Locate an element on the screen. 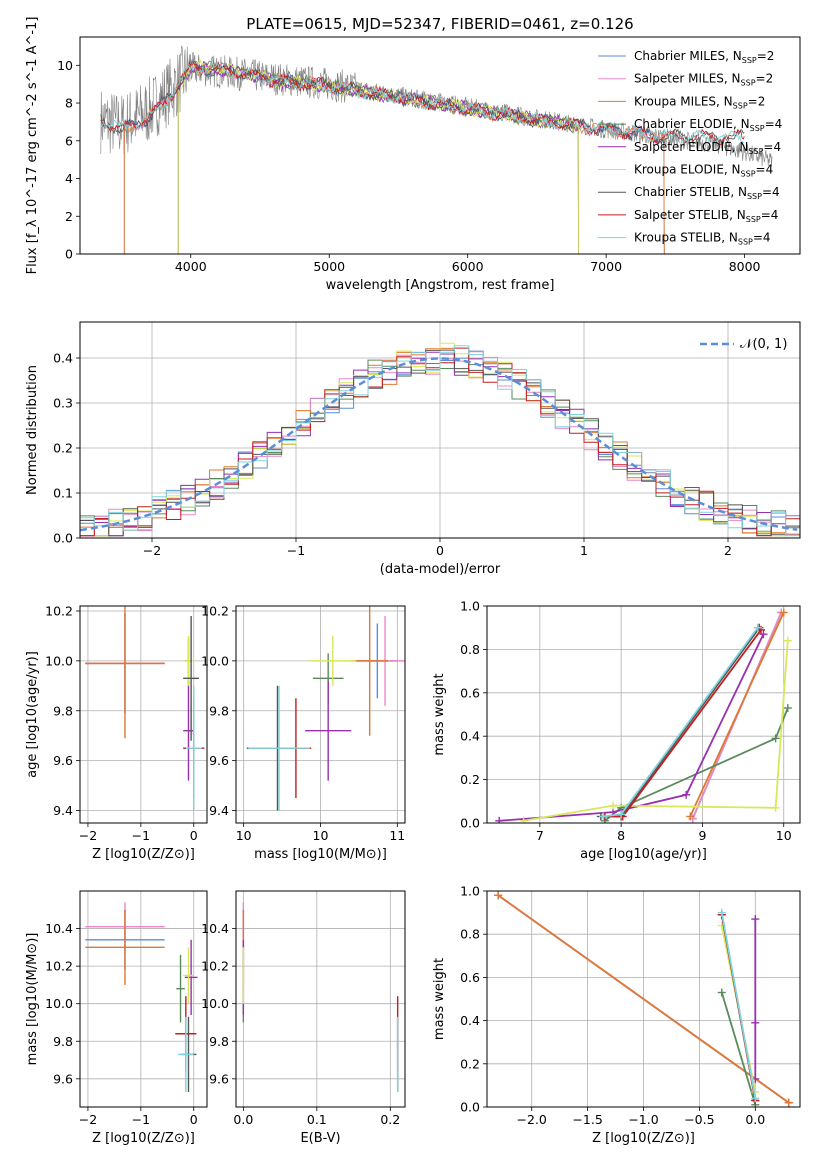  series-line-kroupa-stelib is located at coordinates (738, 1005).